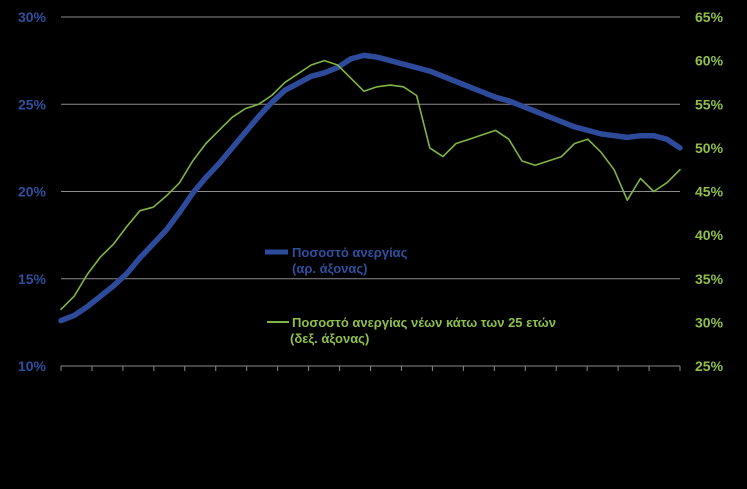  Describe the element at coordinates (709, 279) in the screenshot. I see `right-tick-label: 35%` at that location.